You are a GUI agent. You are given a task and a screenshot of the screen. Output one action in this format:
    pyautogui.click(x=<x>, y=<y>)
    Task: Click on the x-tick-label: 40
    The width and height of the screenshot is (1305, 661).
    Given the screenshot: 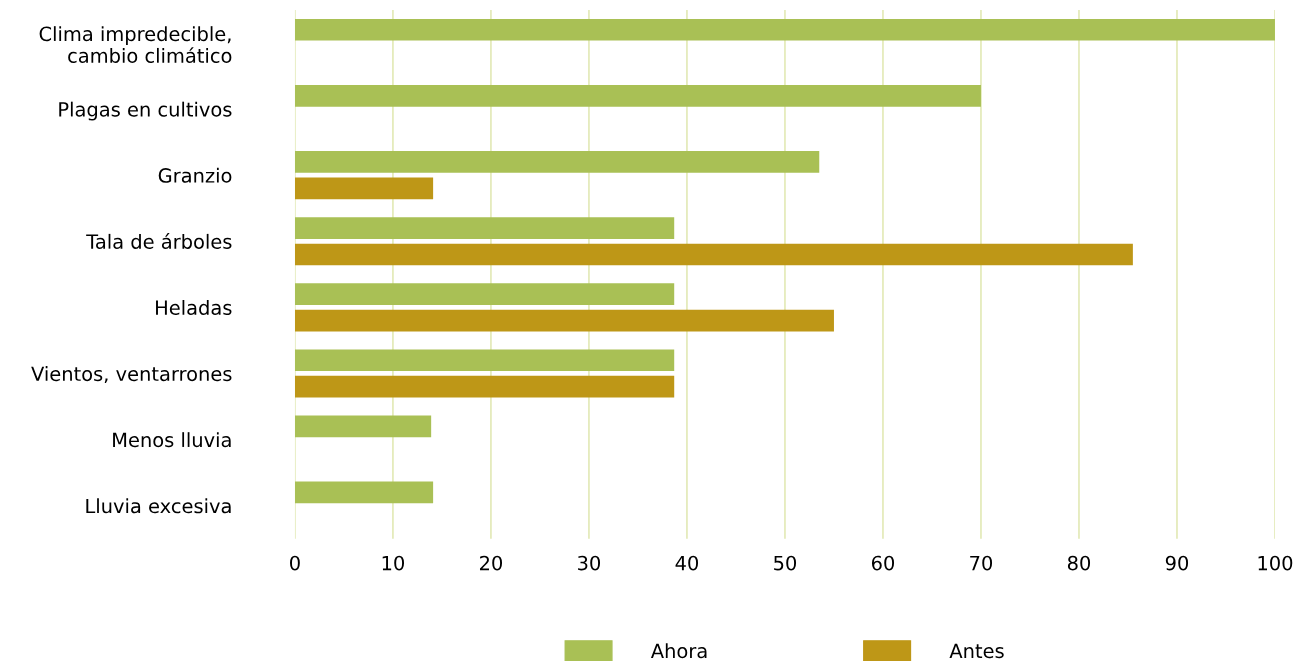 What is the action you would take?
    pyautogui.click(x=687, y=563)
    